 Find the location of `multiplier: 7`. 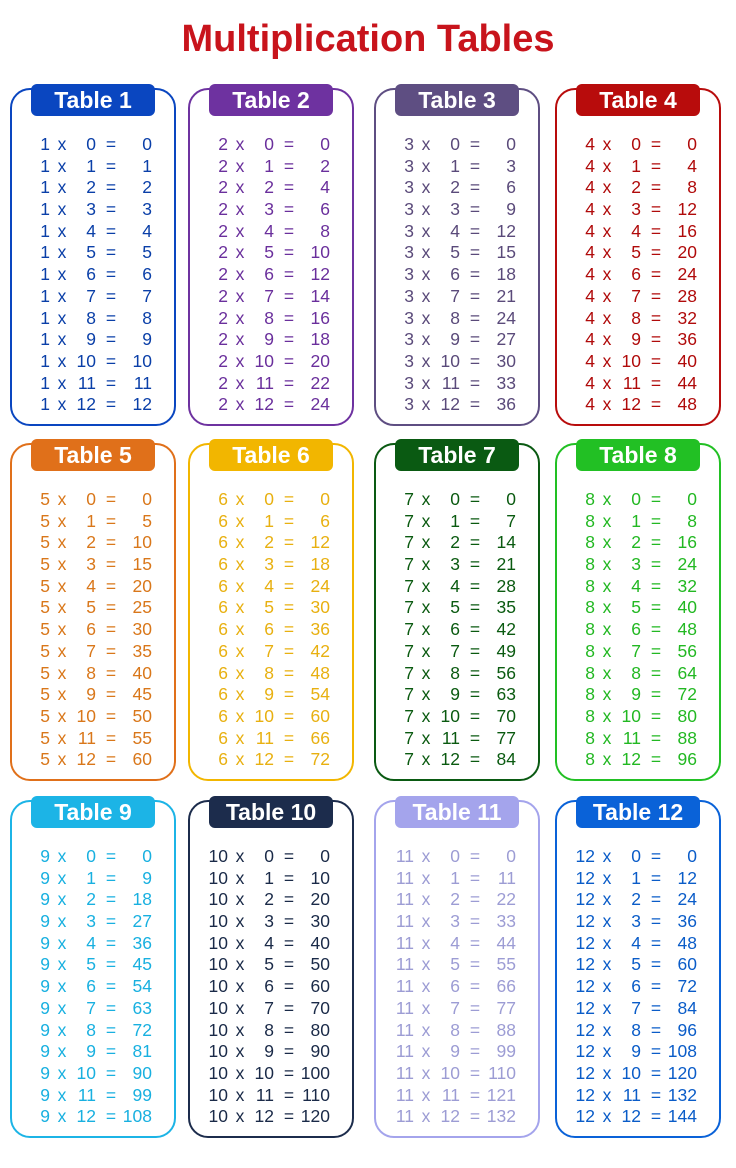

multiplier: 7 is located at coordinates (91, 650).